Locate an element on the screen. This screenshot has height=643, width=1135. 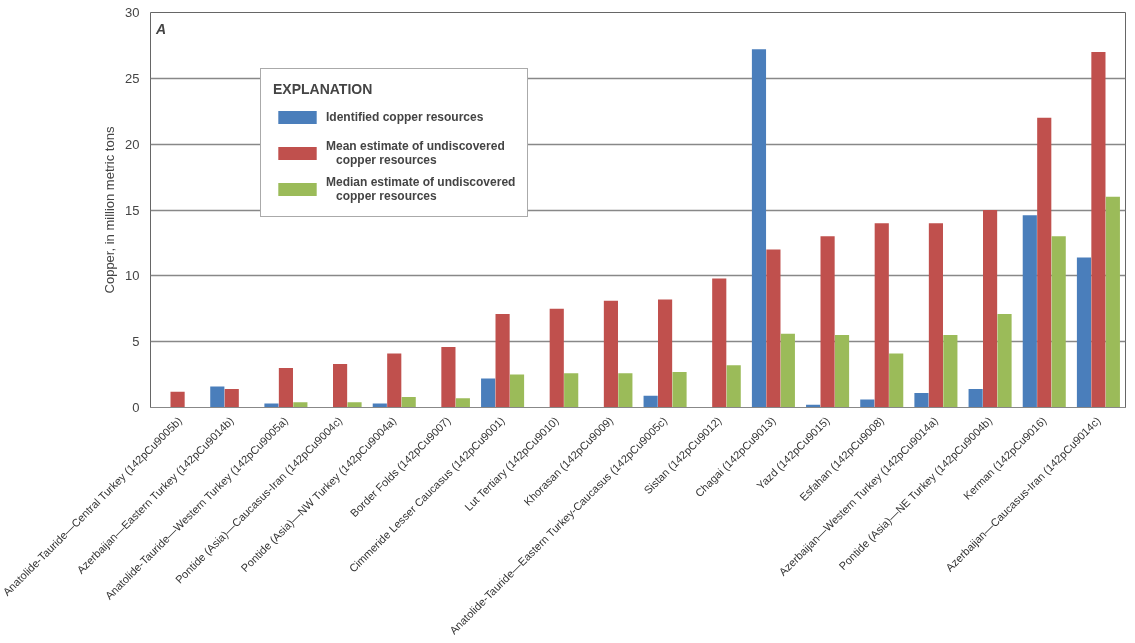
annotation: A is located at coordinates (160, 28).